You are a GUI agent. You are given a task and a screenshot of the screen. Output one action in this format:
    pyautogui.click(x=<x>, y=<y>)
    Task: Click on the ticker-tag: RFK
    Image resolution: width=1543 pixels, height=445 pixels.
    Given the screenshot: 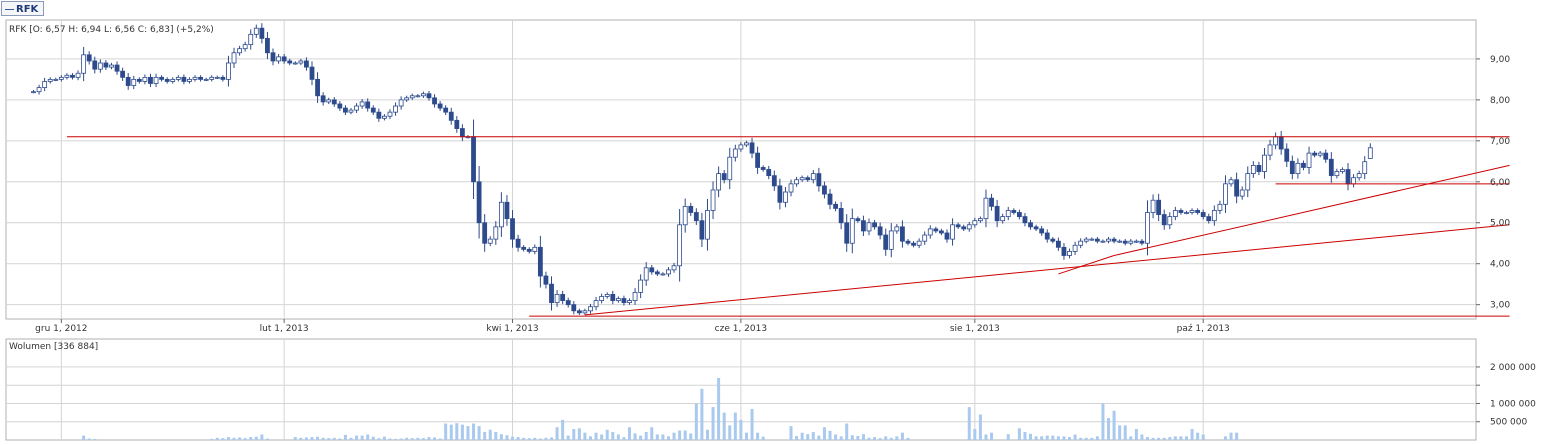 What is the action you would take?
    pyautogui.click(x=22, y=8)
    